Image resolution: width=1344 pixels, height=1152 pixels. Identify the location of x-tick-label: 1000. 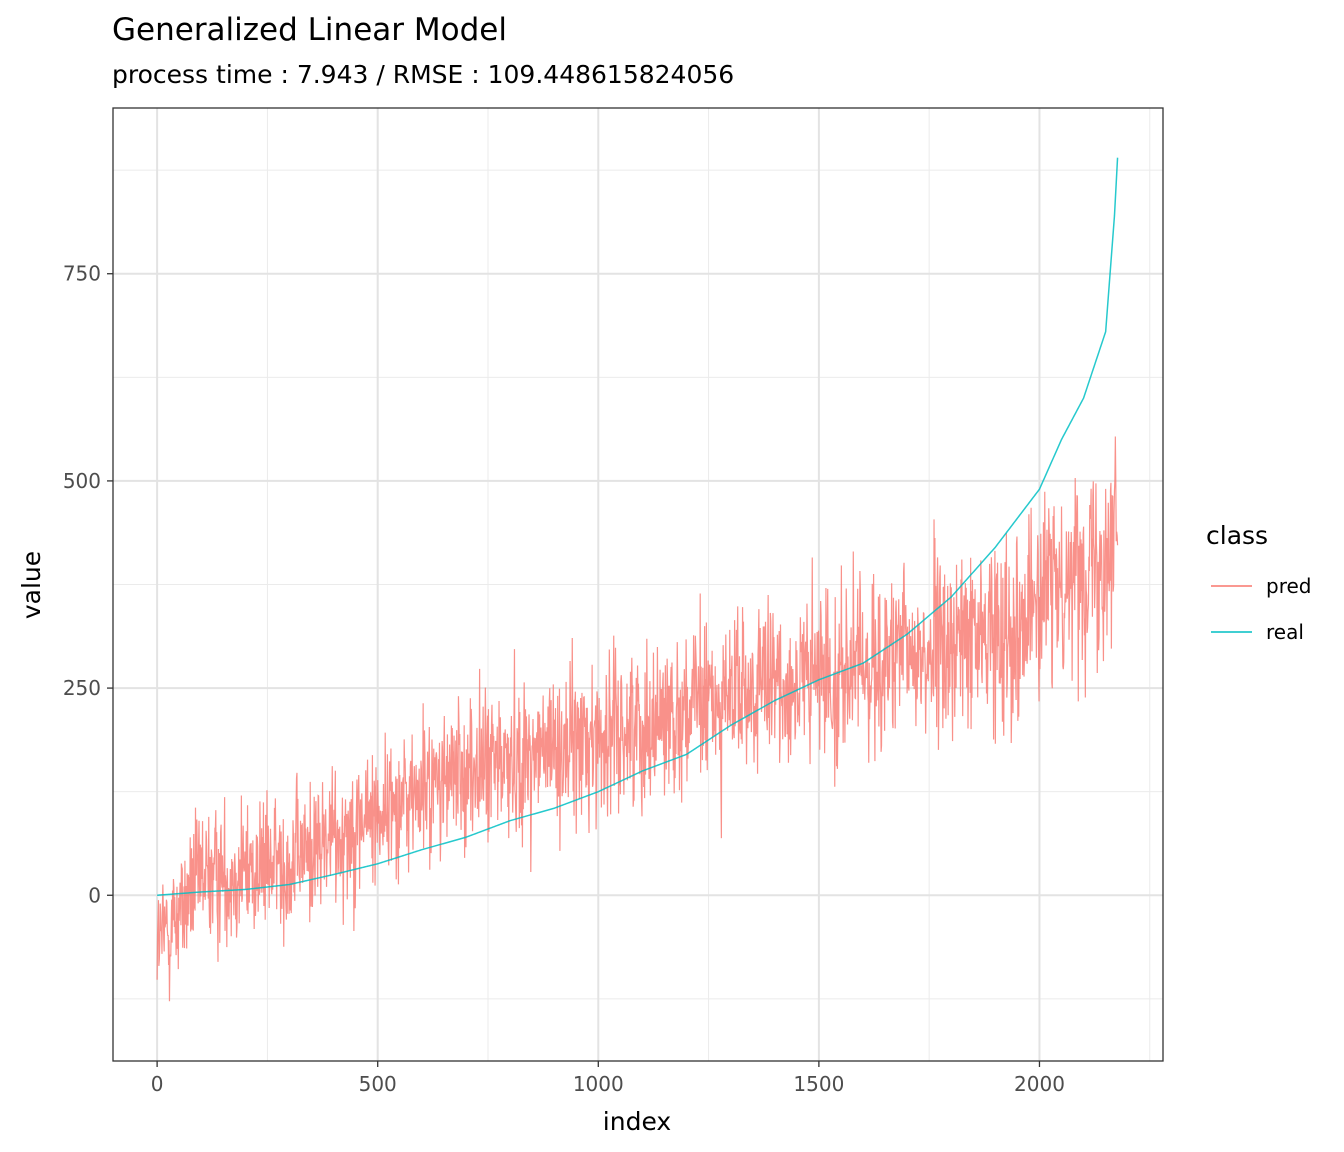
(598, 1084).